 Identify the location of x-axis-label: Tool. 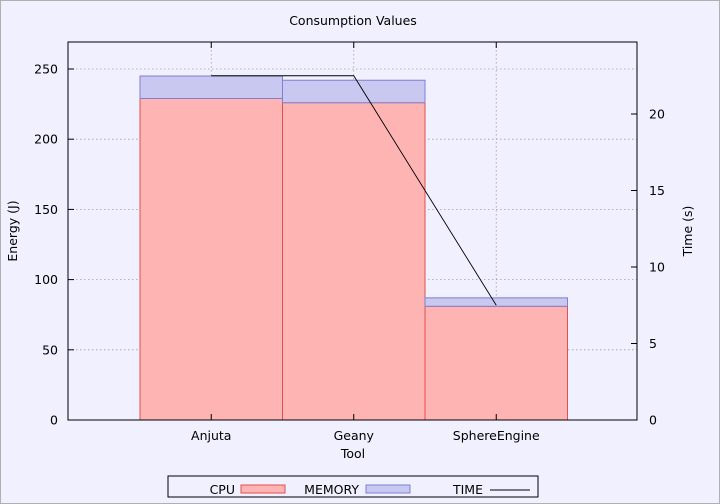
(352, 453).